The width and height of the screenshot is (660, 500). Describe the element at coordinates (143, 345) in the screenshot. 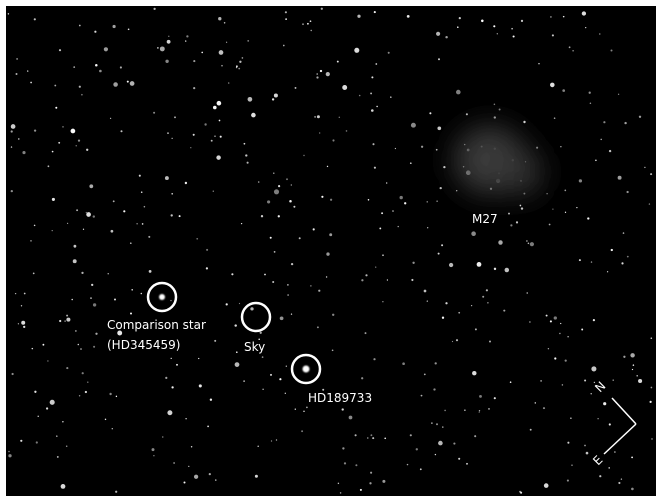

I see `comparison-id: (HD345459)` at that location.